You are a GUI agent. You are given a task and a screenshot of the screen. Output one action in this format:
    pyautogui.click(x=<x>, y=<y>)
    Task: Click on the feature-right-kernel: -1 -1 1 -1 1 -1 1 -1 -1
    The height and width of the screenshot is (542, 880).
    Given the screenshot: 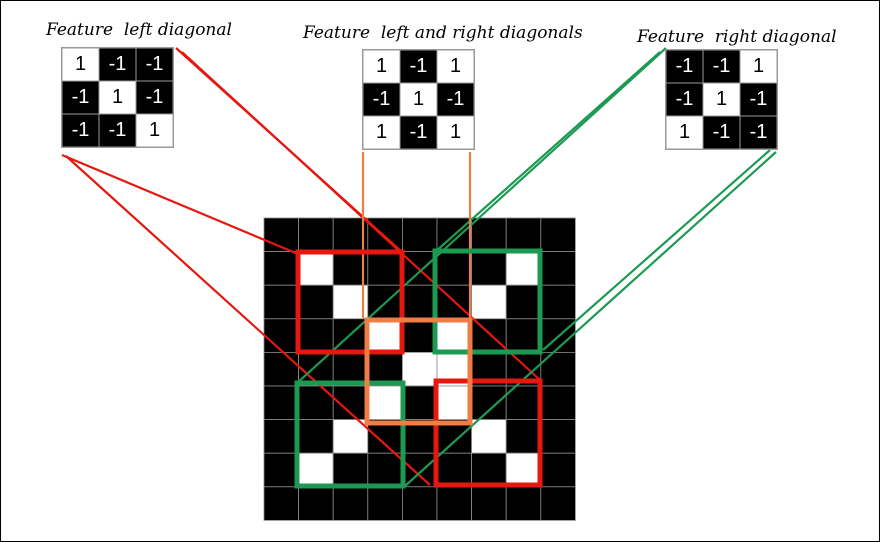 What is the action you would take?
    pyautogui.click(x=721, y=99)
    